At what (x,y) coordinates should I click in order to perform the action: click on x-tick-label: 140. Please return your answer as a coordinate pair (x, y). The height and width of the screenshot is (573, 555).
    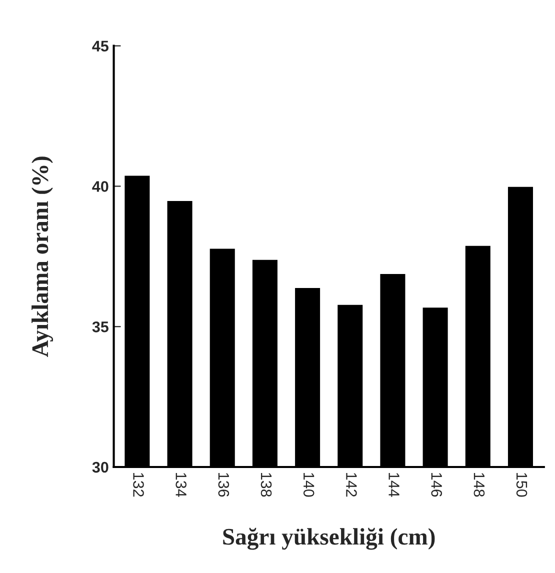
    Looking at the image, I should click on (308, 485).